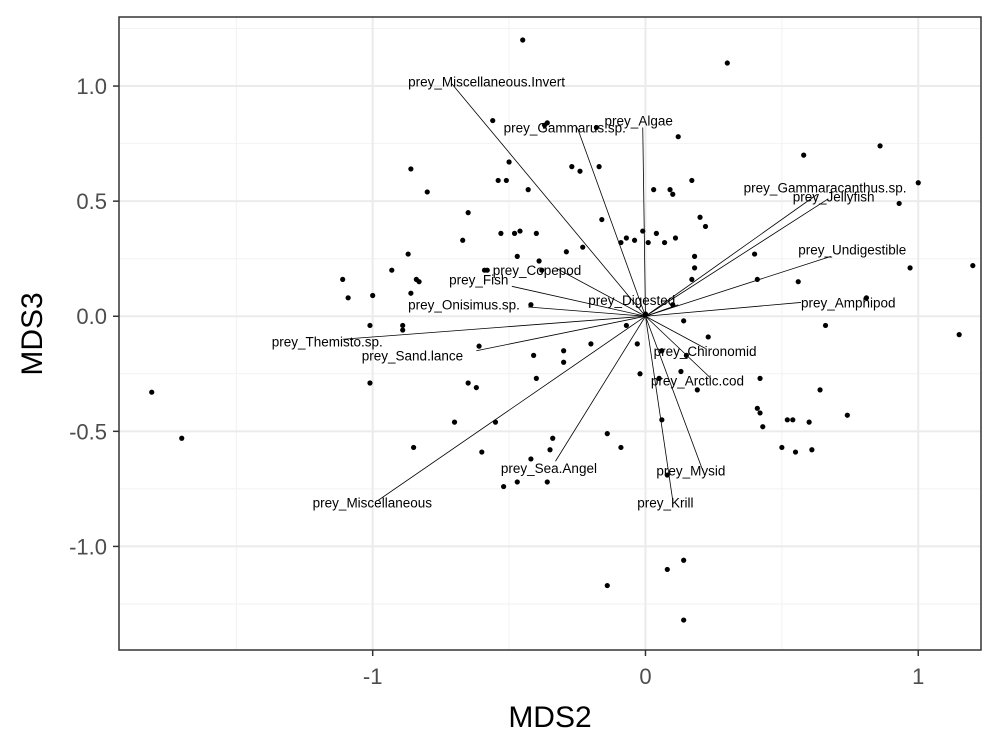  Describe the element at coordinates (665, 503) in the screenshot. I see `vector-label: prey_Krill` at that location.